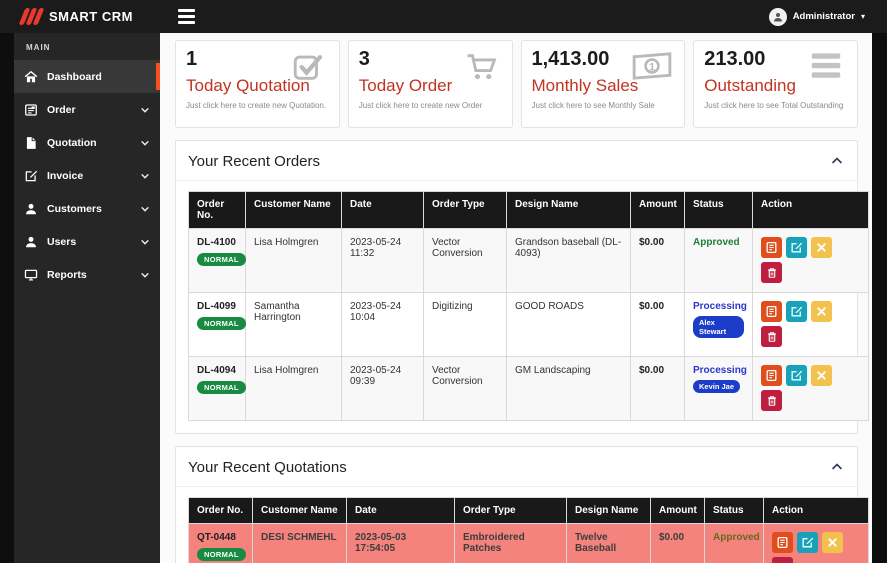  Describe the element at coordinates (823, 16) in the screenshot. I see `user-name: Administrator` at that location.